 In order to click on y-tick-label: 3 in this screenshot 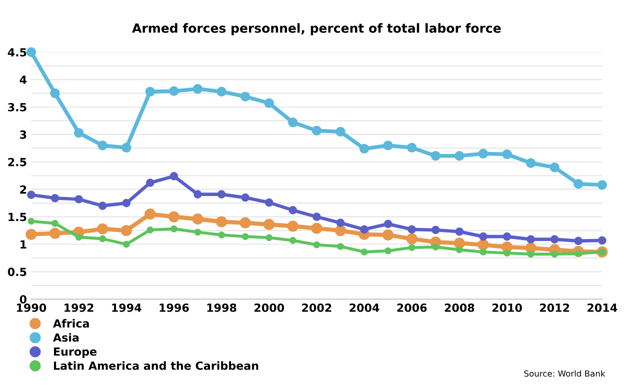, I will do `click(23, 134)`.